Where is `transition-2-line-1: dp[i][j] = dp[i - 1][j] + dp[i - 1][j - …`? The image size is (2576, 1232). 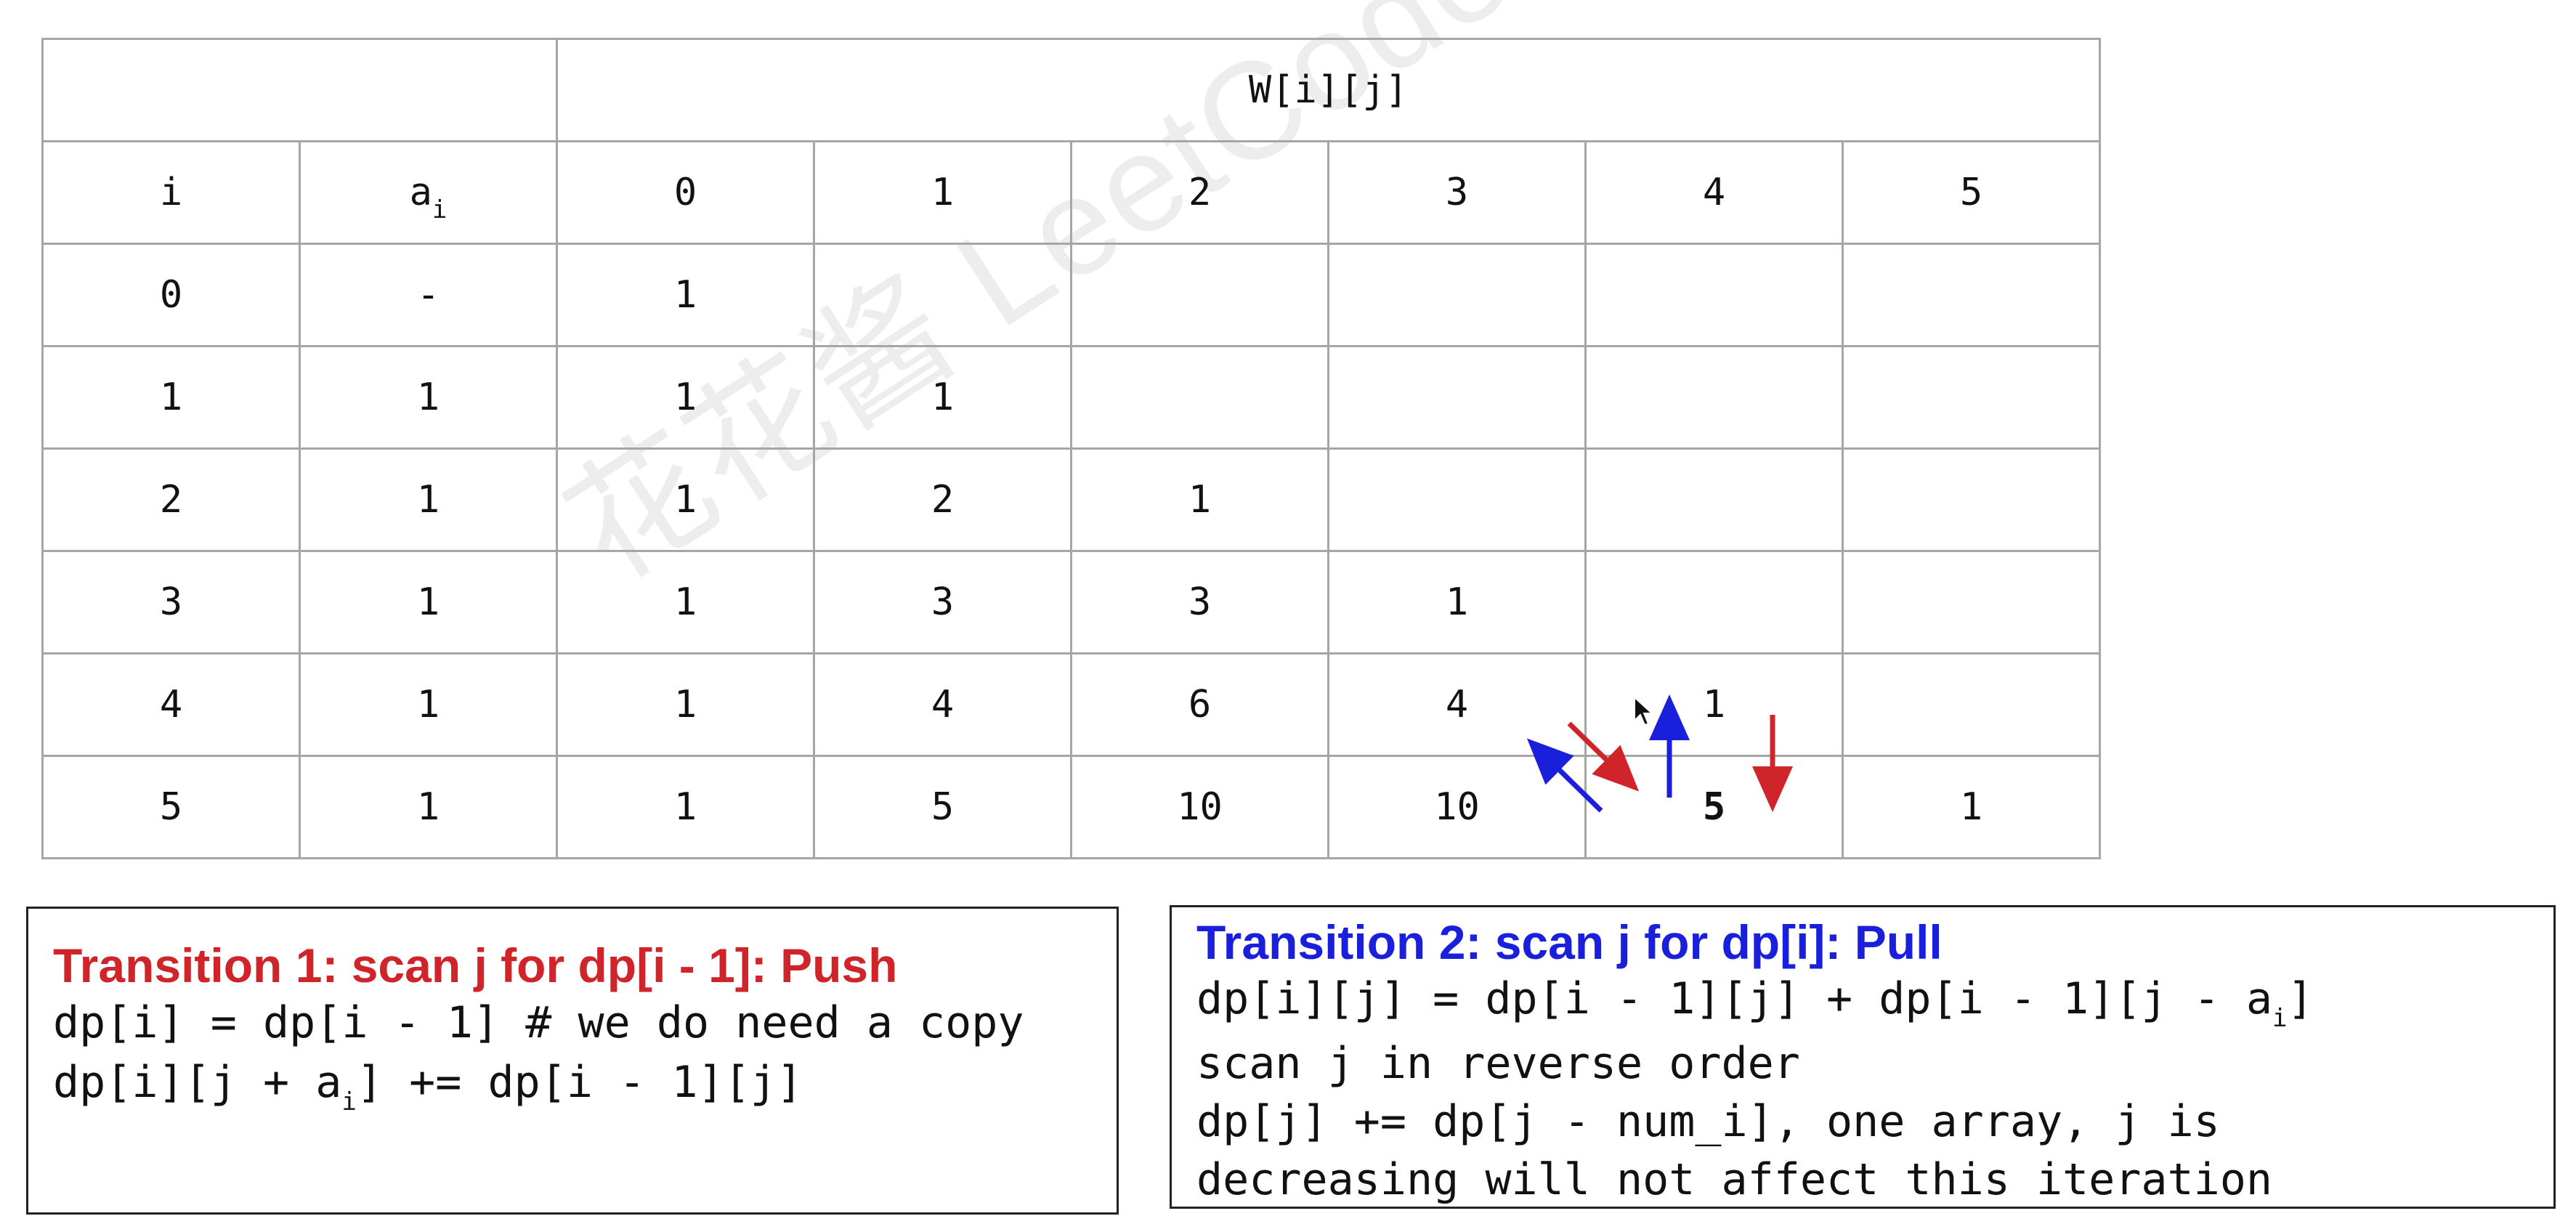
transition-2-line-1: dp[i][j] = dp[i - 1][j] + dp[i - 1][j - … is located at coordinates (1874, 1002).